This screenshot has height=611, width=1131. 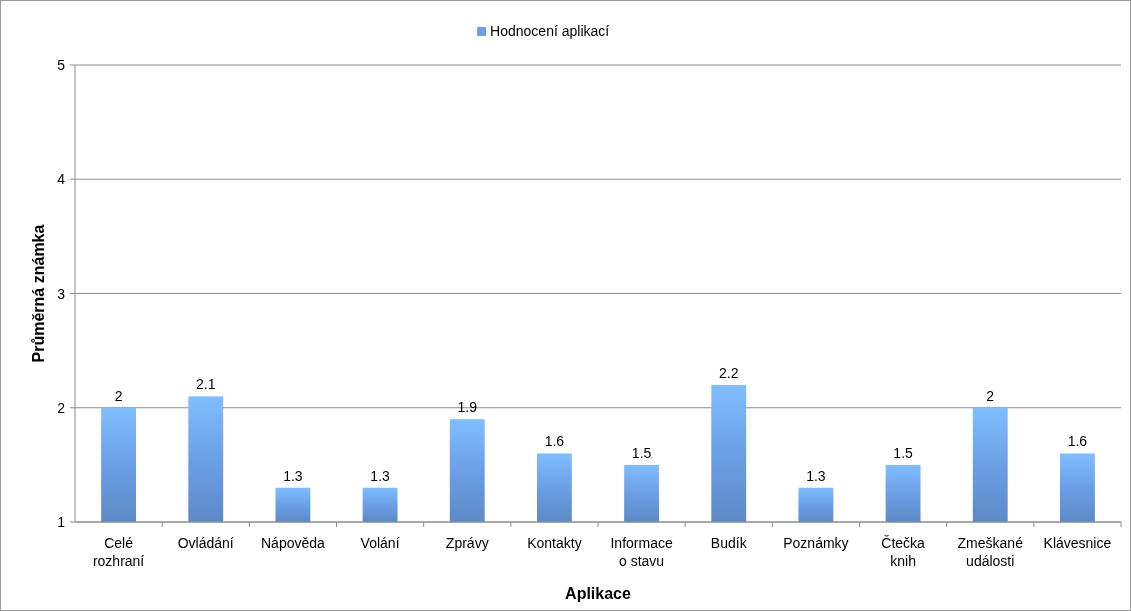 I want to click on data-label: 1.9, so click(x=467, y=407).